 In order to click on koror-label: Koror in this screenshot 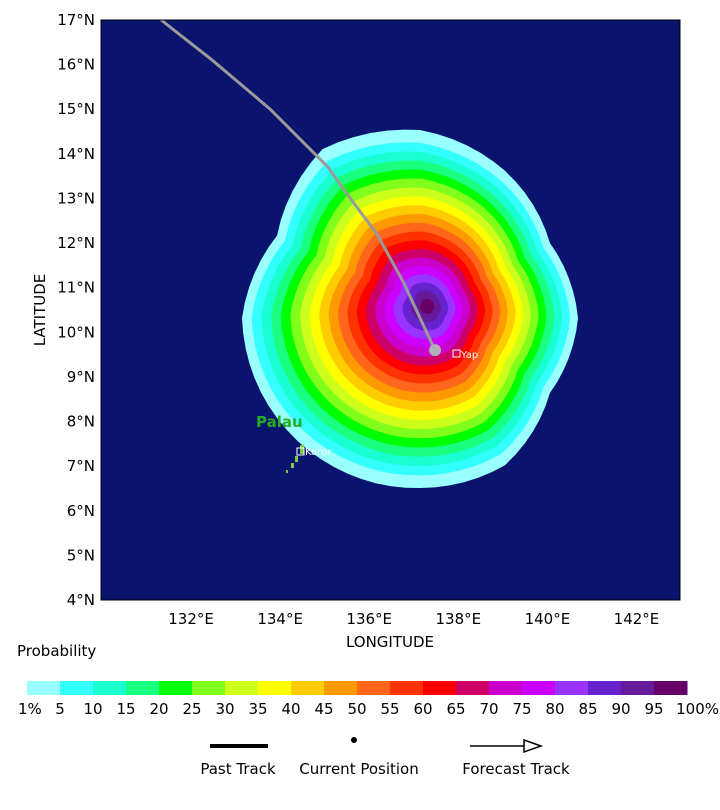, I will do `click(318, 452)`.